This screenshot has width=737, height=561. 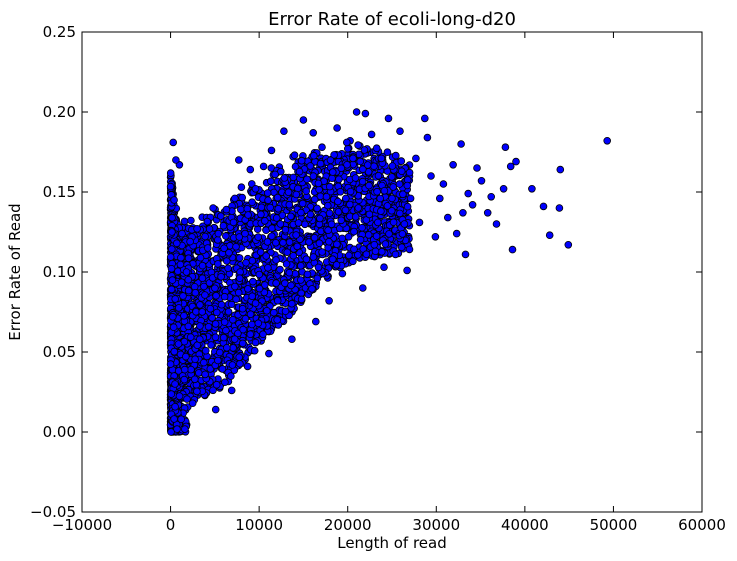 I want to click on chart-title: Error Rate of ecoli-long-d20, so click(x=392, y=19).